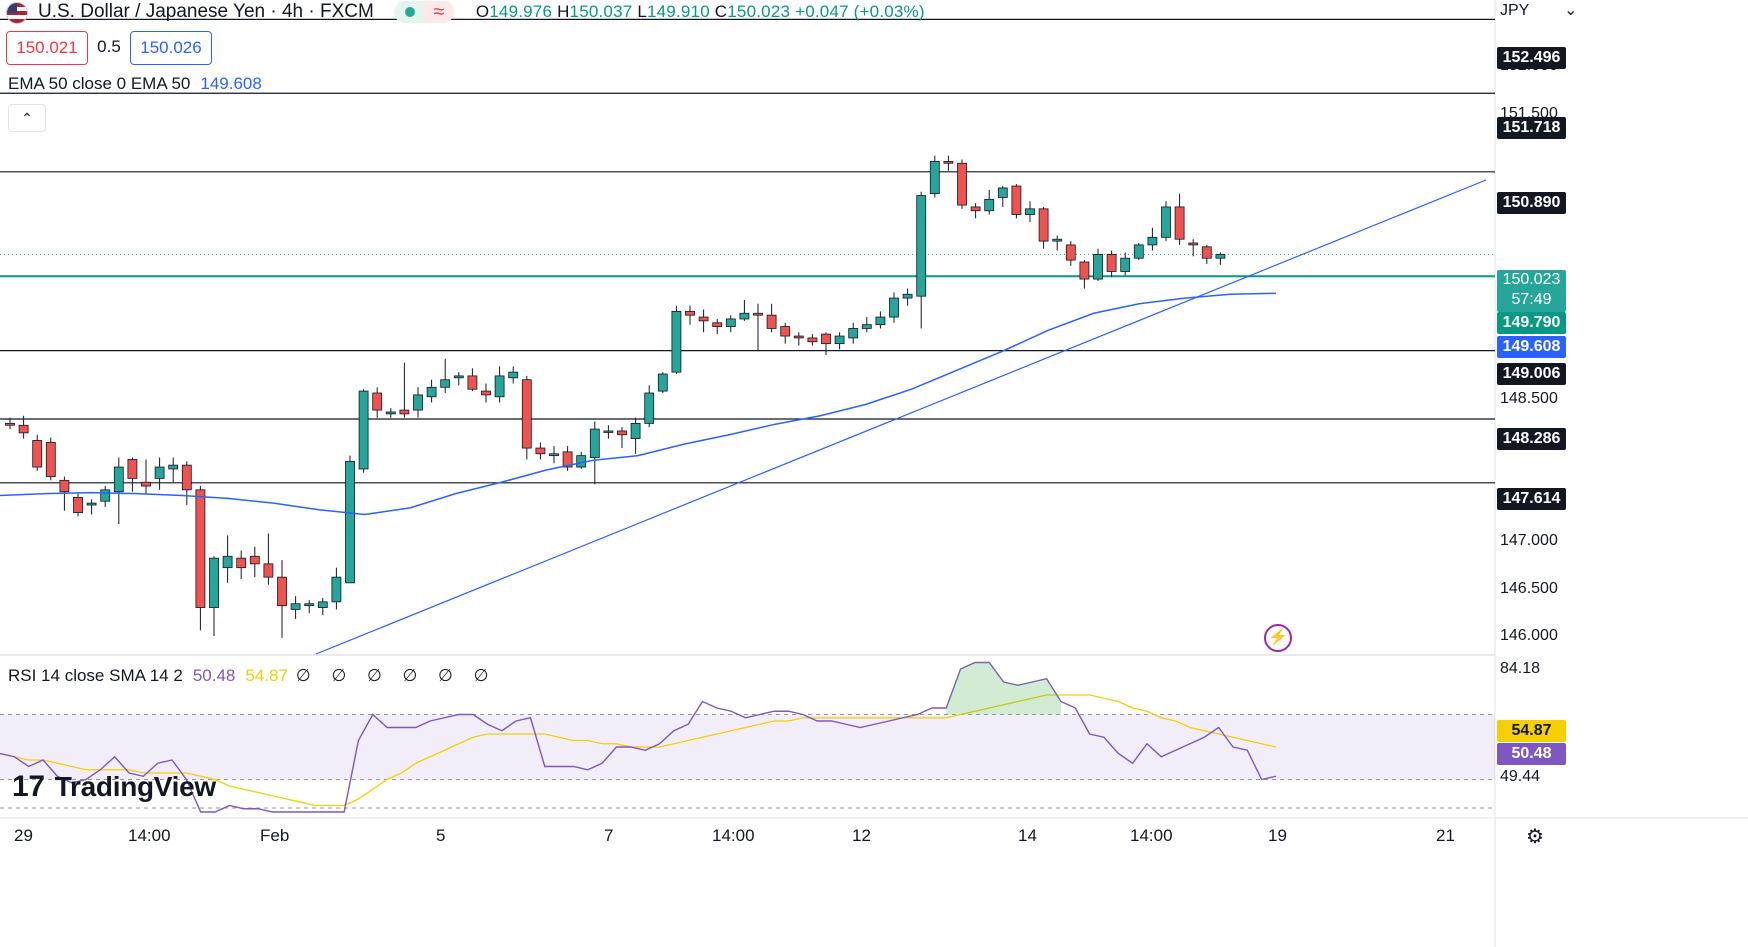  I want to click on currency-label: JPY, so click(1515, 10).